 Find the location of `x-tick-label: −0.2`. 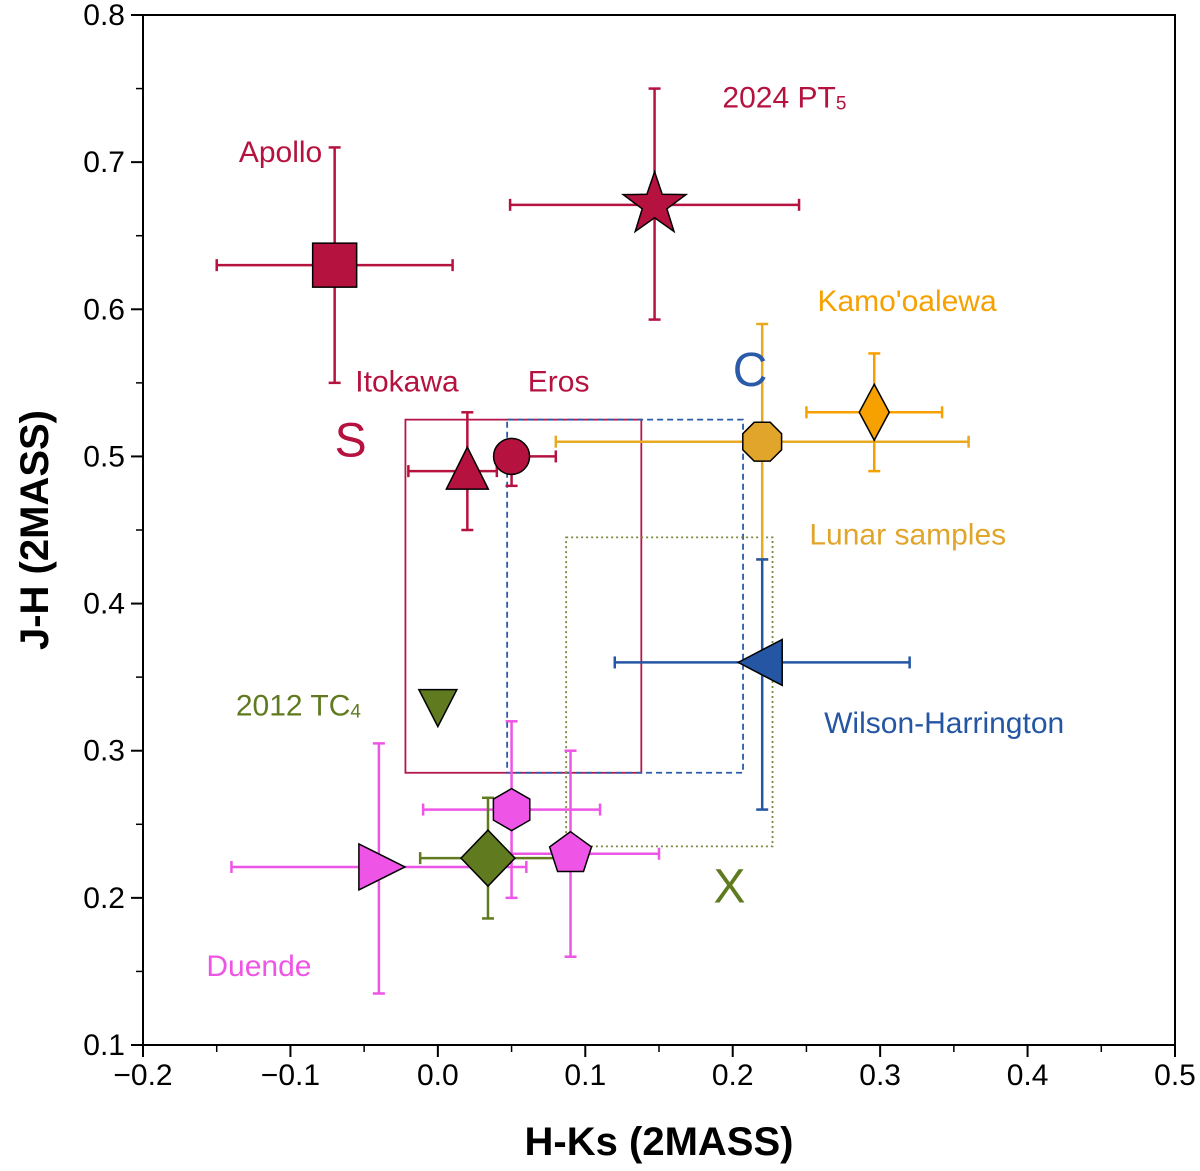

x-tick-label: −0.2 is located at coordinates (142, 1075).